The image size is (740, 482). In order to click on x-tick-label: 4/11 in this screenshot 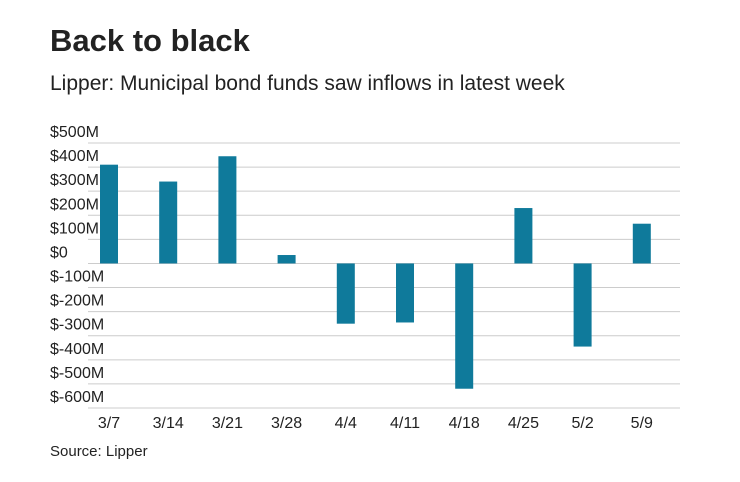, I will do `click(405, 423)`.